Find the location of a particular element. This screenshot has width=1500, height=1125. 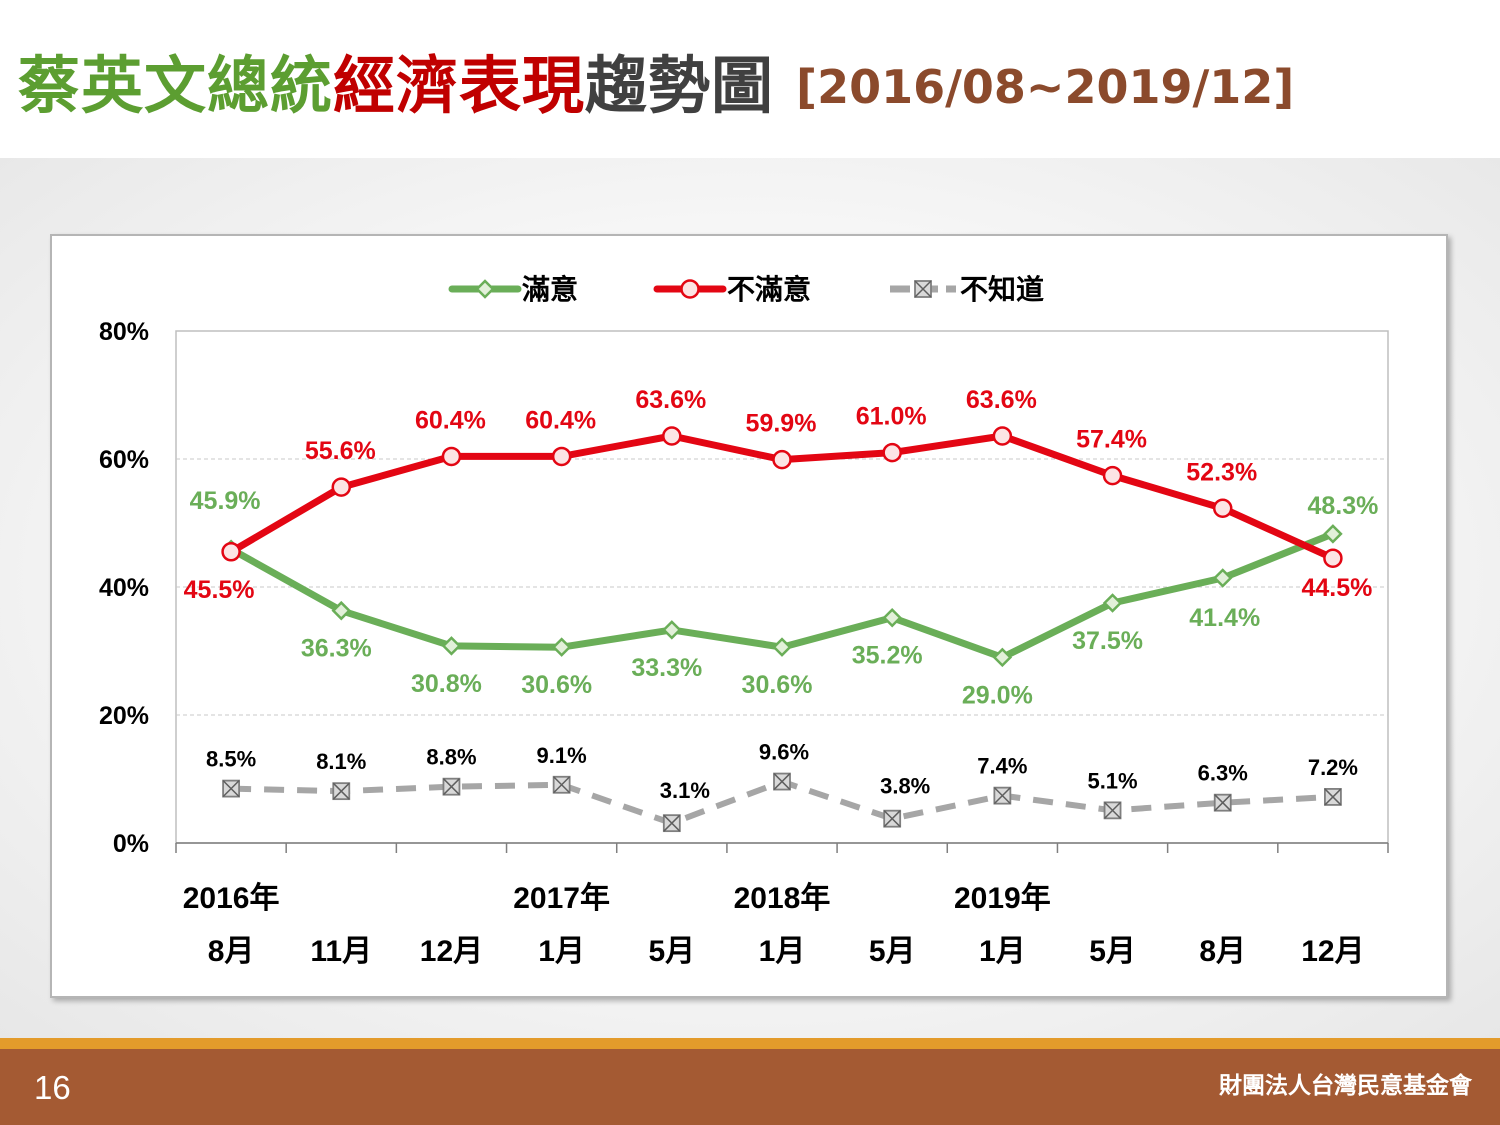

data-label: 45.5% is located at coordinates (219, 590).